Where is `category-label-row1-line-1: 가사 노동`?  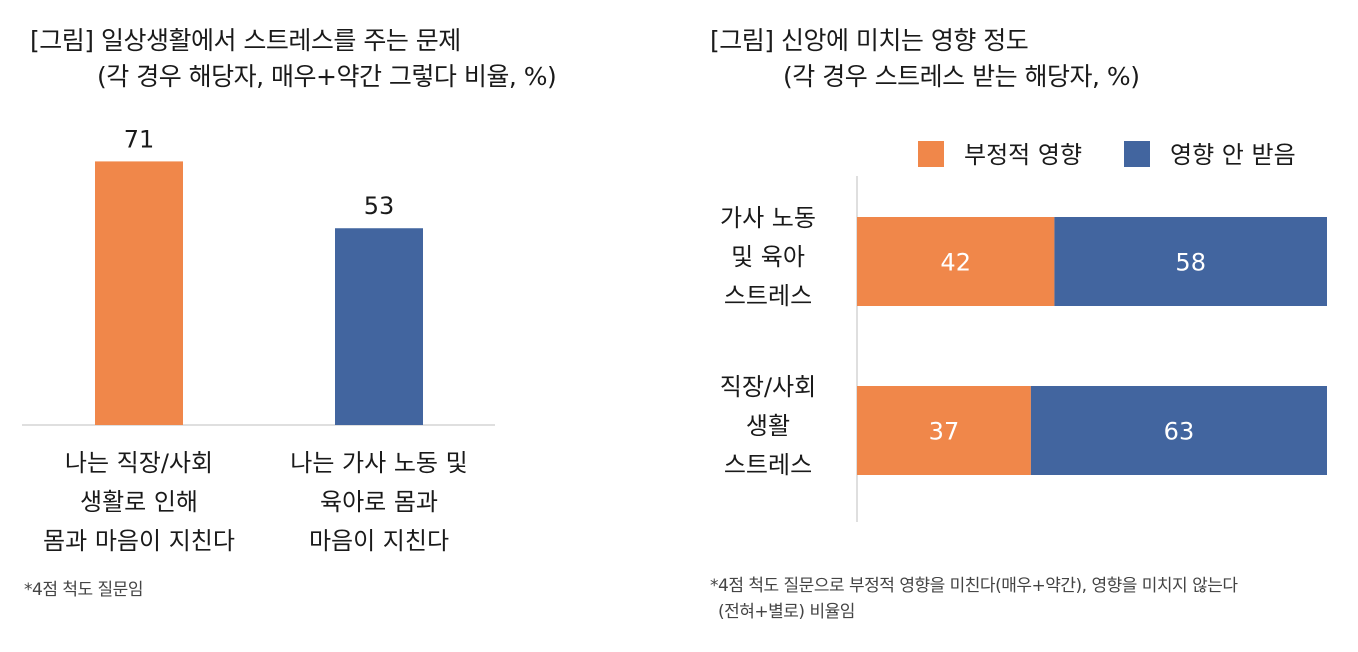
category-label-row1-line-1: 가사 노동 is located at coordinates (768, 218).